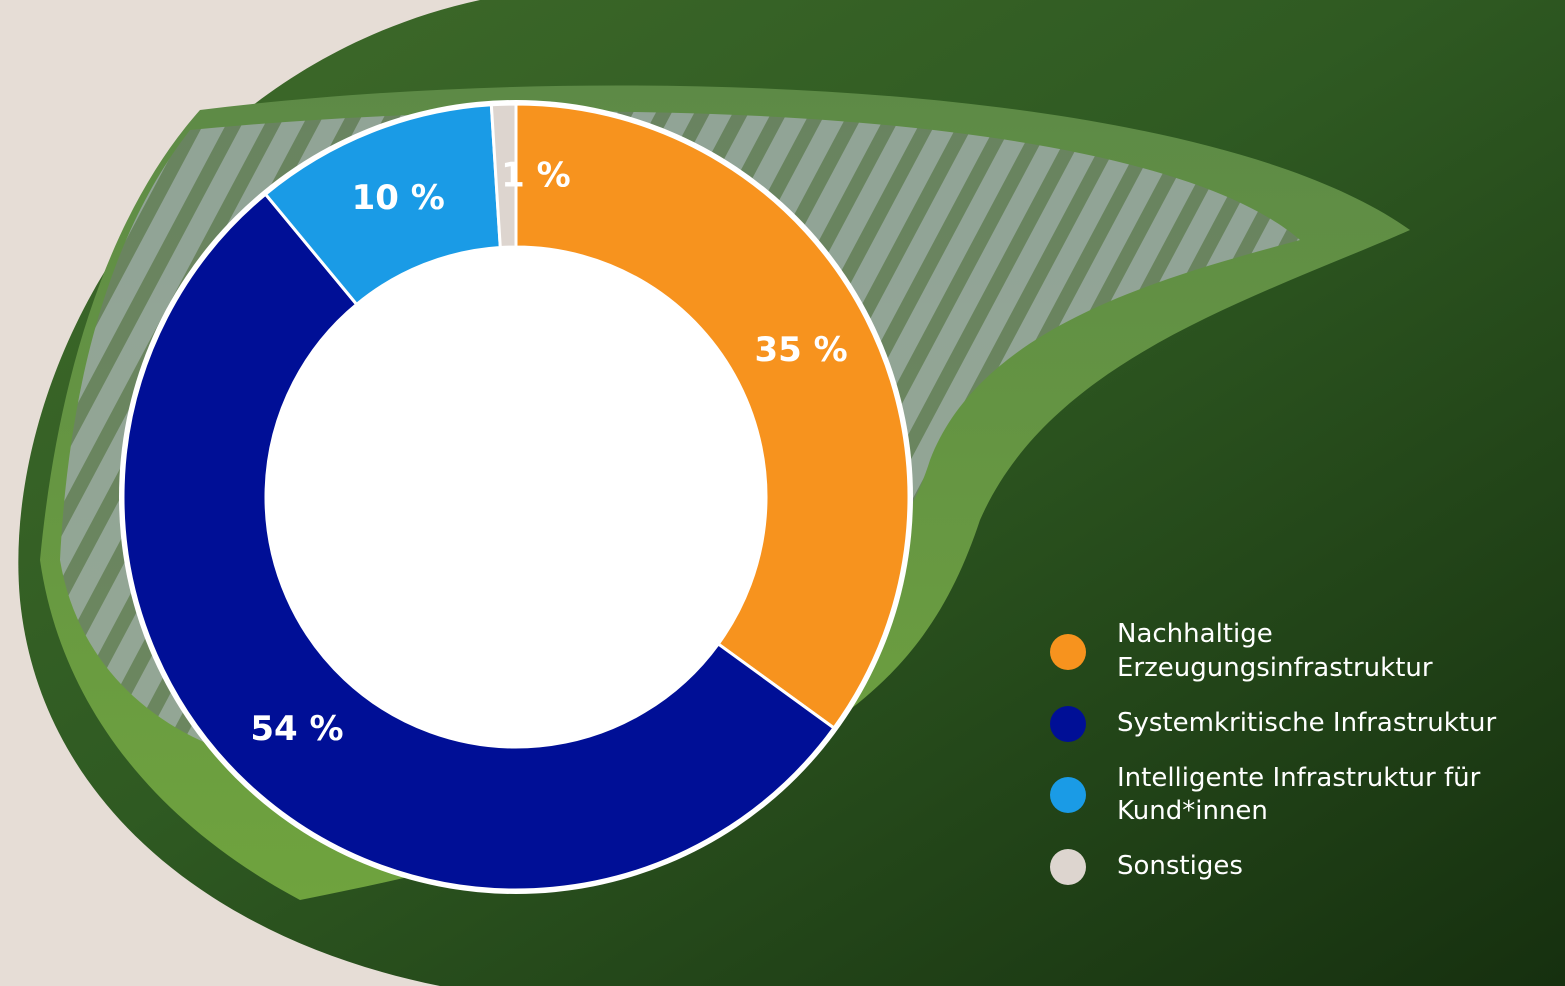 The image size is (1565, 986). I want to click on donut-segment, so click(503, 176).